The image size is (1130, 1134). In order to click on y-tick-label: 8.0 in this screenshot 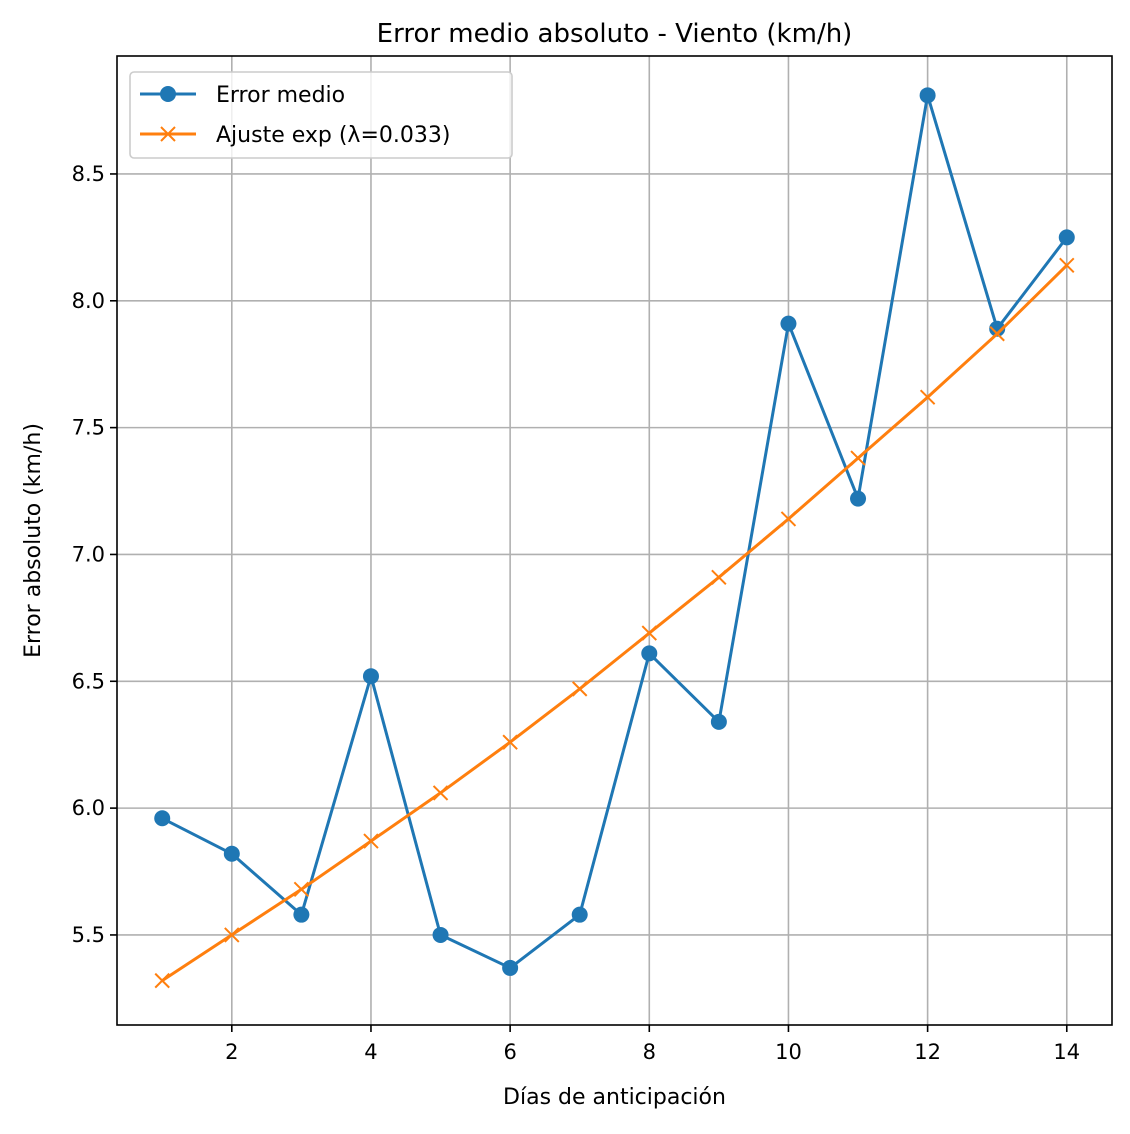, I will do `click(88, 301)`.